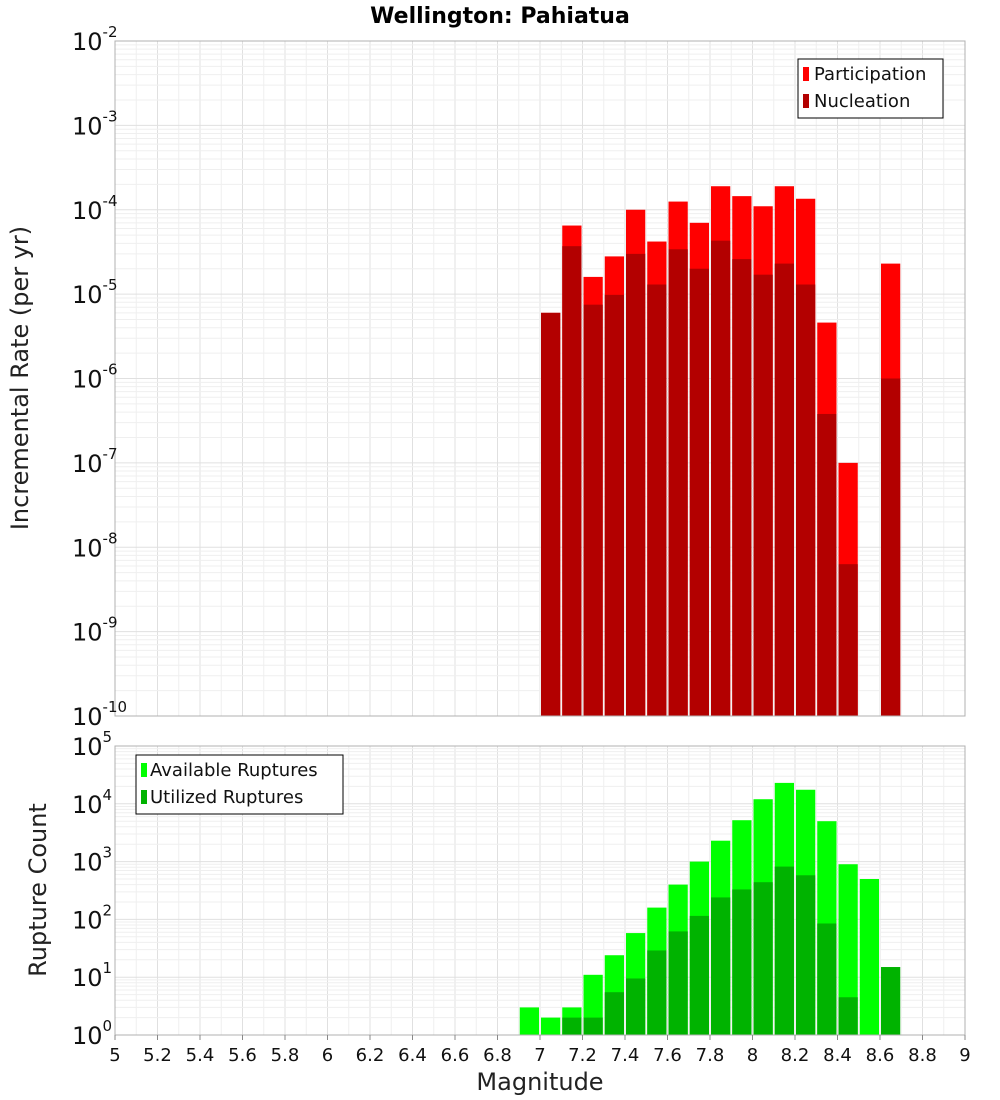 Image resolution: width=1000 pixels, height=1100 pixels. Describe the element at coordinates (500, 16) in the screenshot. I see `chart-title: Wellington: Pahiatua` at that location.